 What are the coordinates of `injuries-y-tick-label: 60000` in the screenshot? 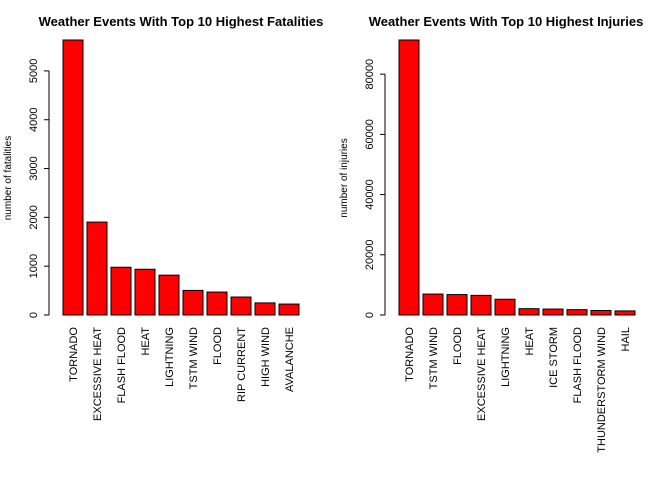 It's located at (370, 134).